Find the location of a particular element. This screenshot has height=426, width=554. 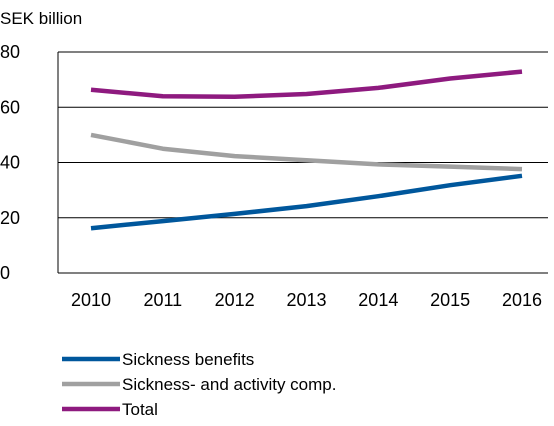

y-tick-labels: 0 20 40 60 80 is located at coordinates (10, 162).